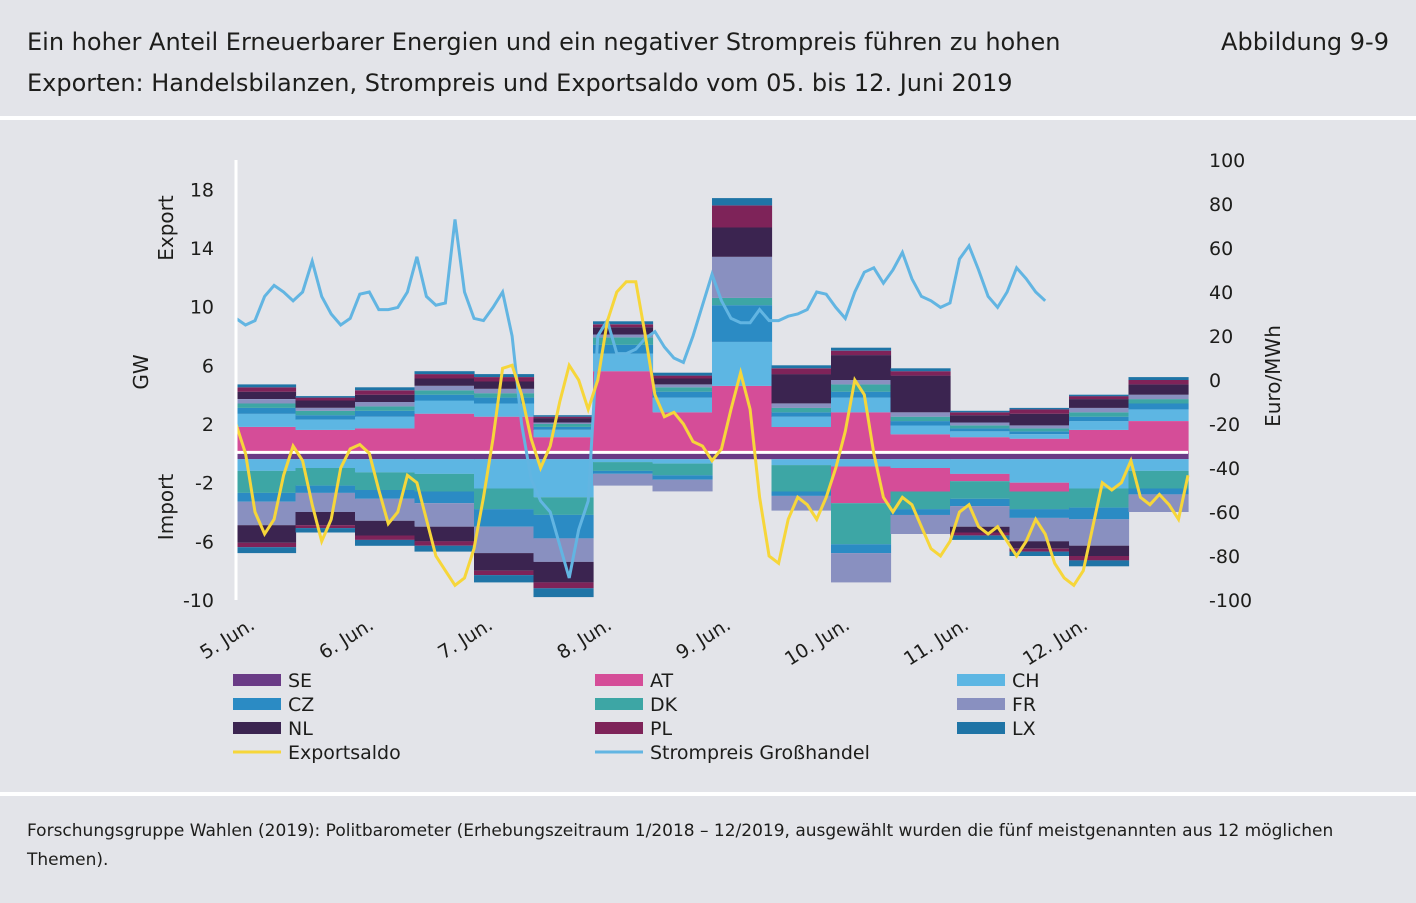 The height and width of the screenshot is (903, 1416). I want to click on legend-swatch-fr, so click(981, 704).